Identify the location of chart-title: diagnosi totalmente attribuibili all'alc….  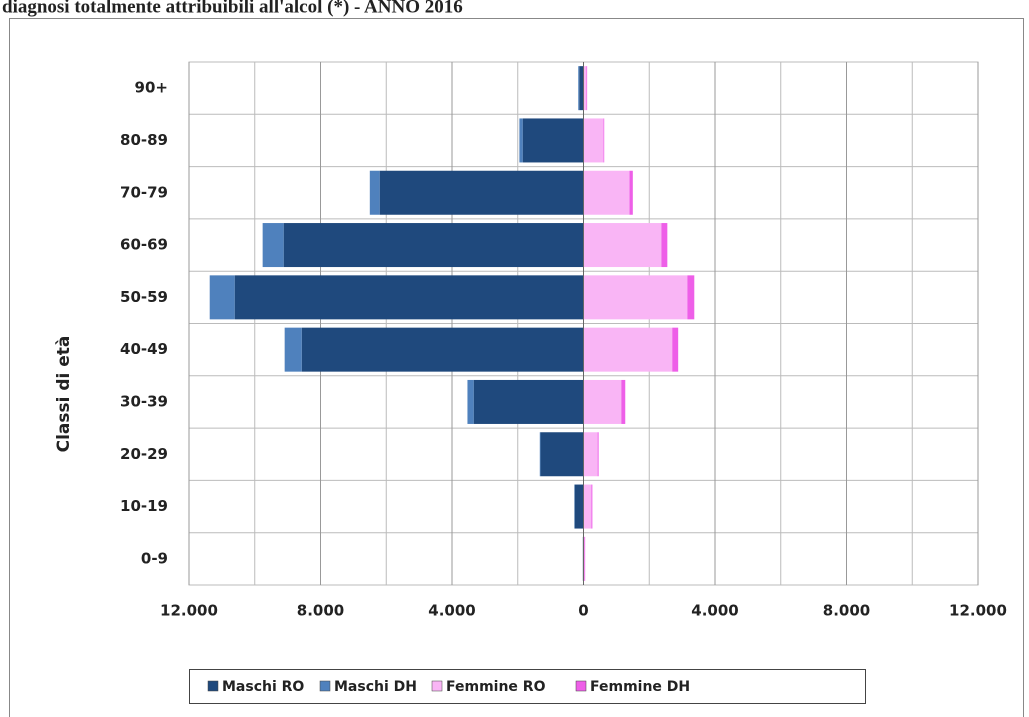
(232, 8).